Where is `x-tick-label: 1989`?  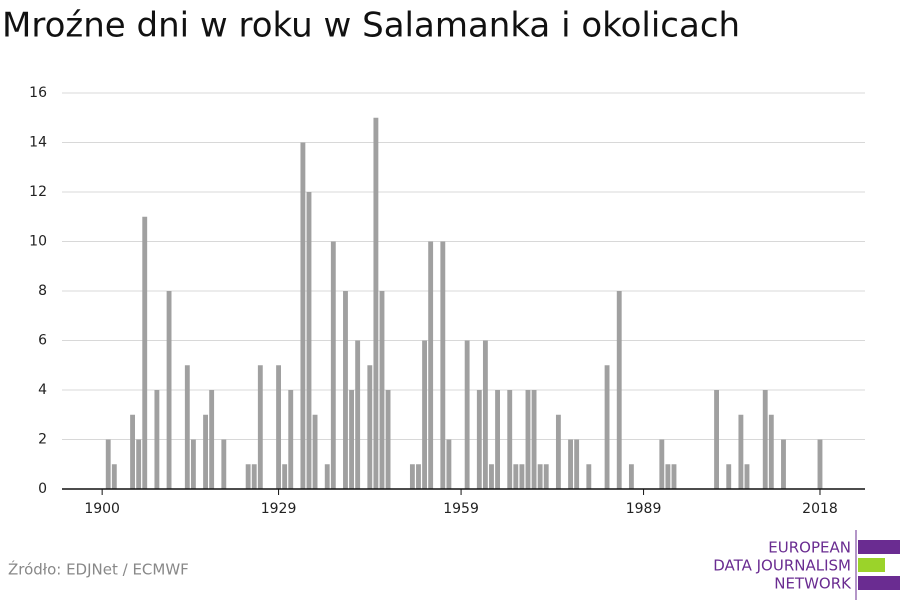 x-tick-label: 1989 is located at coordinates (644, 509).